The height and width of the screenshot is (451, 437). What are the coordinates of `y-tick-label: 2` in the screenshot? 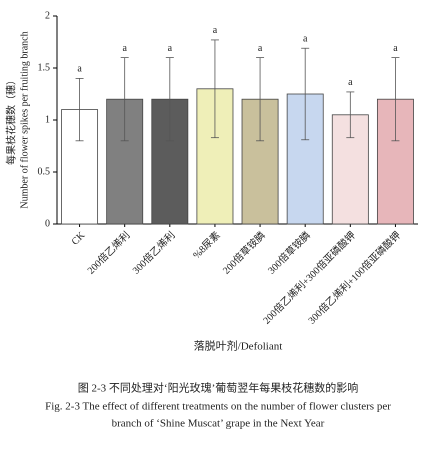 It's located at (47, 15).